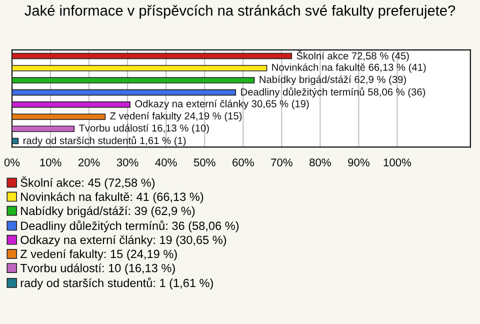 The image size is (480, 324). What do you see at coordinates (359, 162) in the screenshot?
I see `x-tick-label: 90%` at bounding box center [359, 162].